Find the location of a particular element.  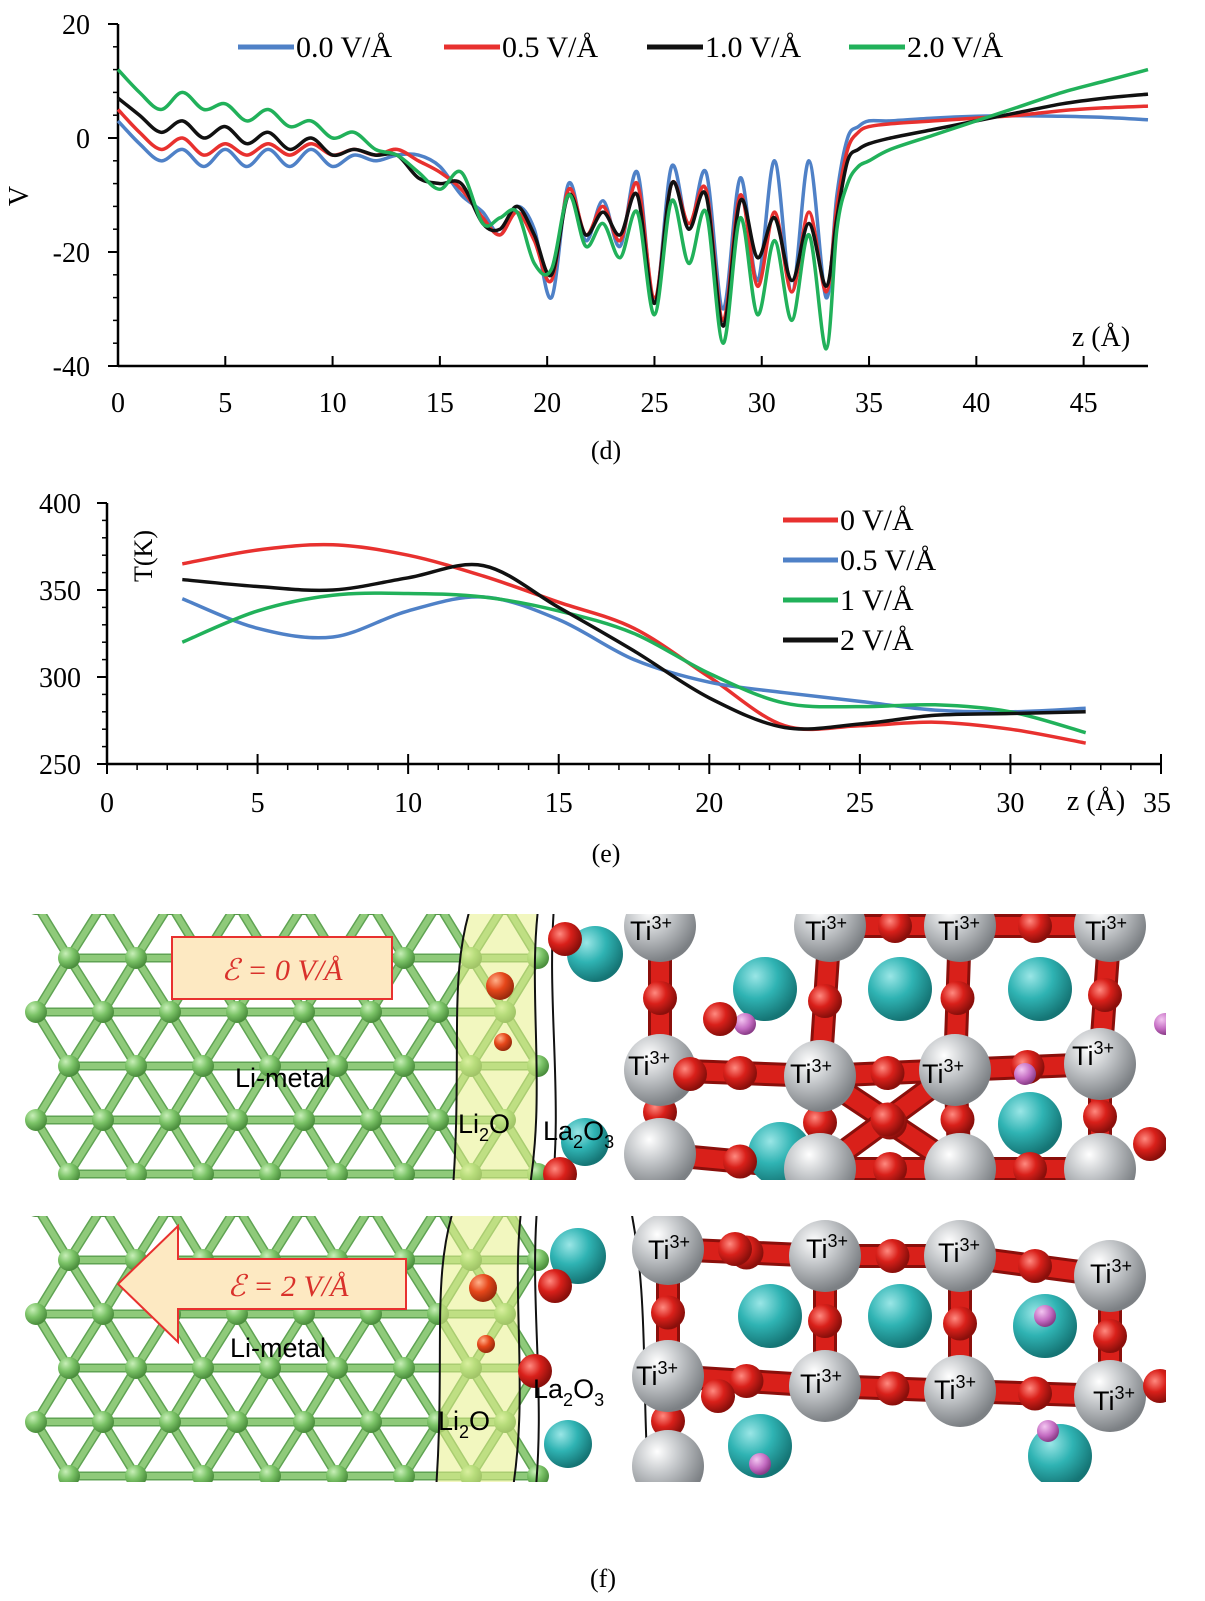

field-box-top: ℰ = 0 V/Å is located at coordinates (282, 968).